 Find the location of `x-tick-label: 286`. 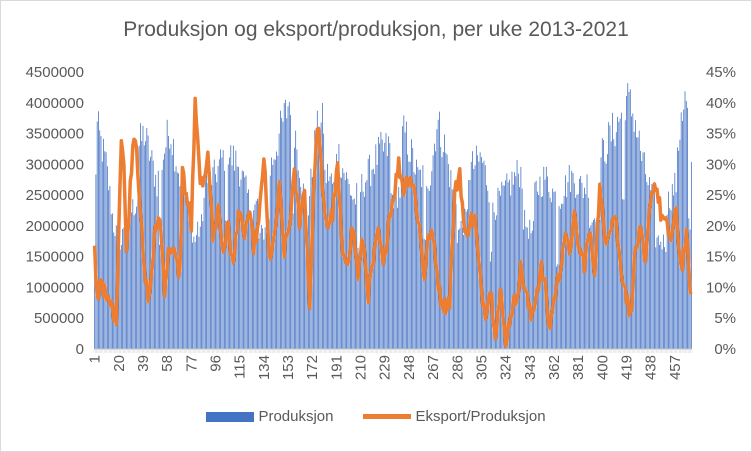

x-tick-label: 286 is located at coordinates (457, 367).